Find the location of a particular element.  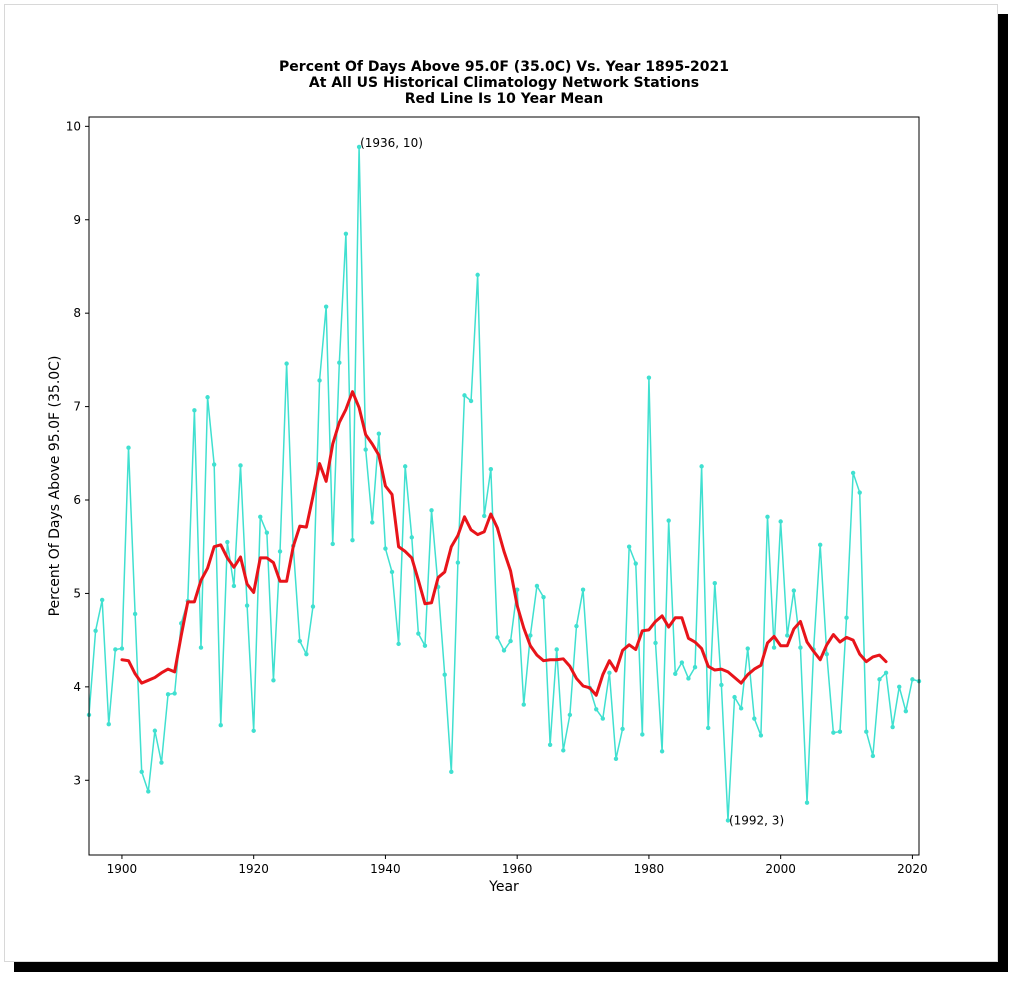

x-tick-label: 1940 is located at coordinates (385, 869).